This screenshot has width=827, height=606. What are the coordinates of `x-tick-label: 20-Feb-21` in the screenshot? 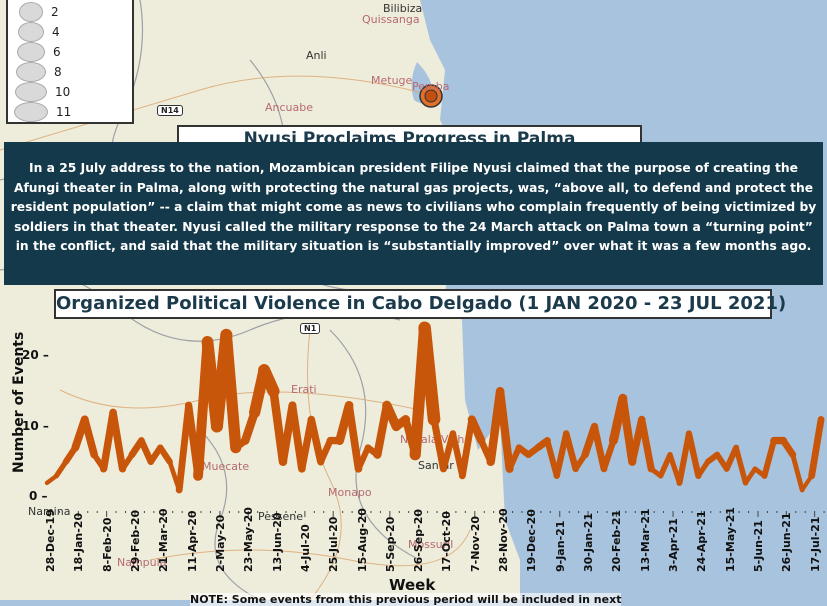 It's located at (617, 540).